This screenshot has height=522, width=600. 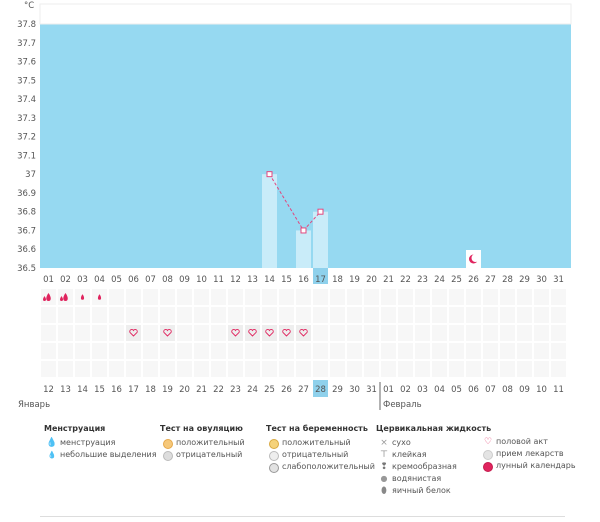 I want to click on day-label: 05, so click(x=116, y=280).